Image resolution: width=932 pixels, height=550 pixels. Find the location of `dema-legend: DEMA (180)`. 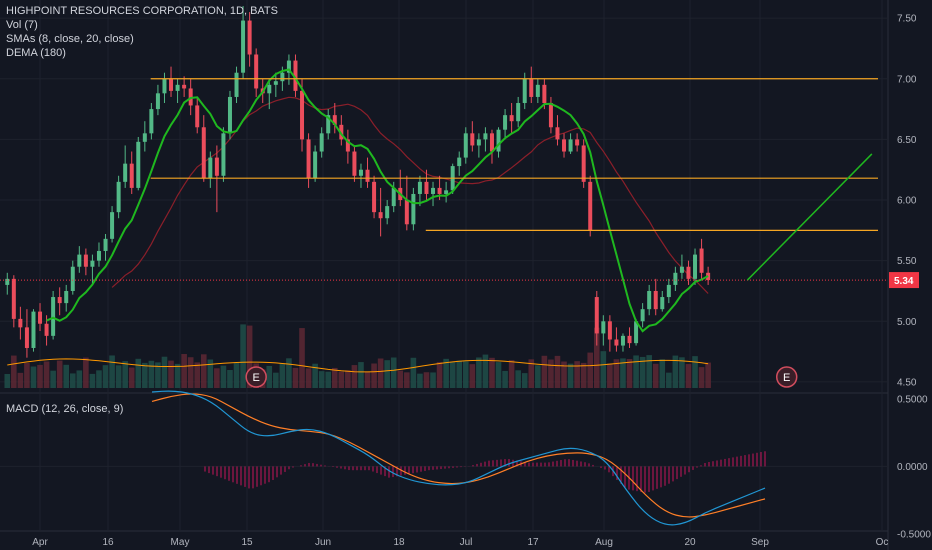

dema-legend: DEMA (180) is located at coordinates (36, 53).